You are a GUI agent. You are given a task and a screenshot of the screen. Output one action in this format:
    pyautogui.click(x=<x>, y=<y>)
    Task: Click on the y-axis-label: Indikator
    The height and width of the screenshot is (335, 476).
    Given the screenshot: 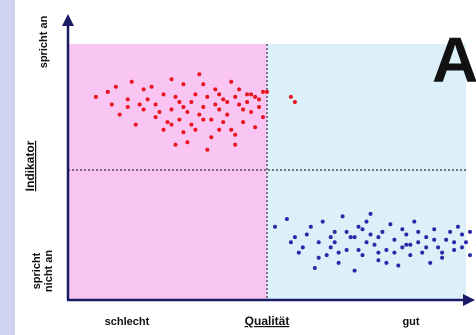 What is the action you would take?
    pyautogui.click(x=30, y=165)
    